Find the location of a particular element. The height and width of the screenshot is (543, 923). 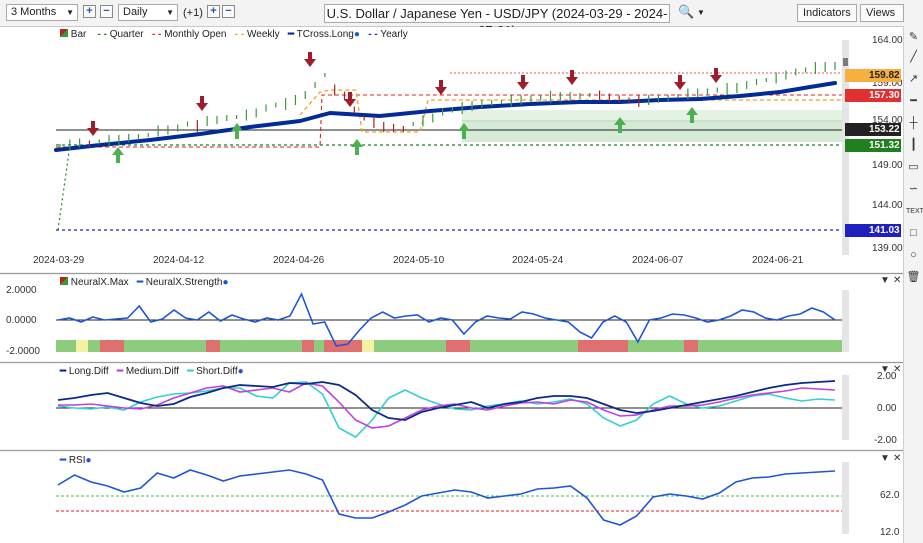

nx-legend: NeuralX.Max ━ NeuralX.Strength● is located at coordinates (144, 282).